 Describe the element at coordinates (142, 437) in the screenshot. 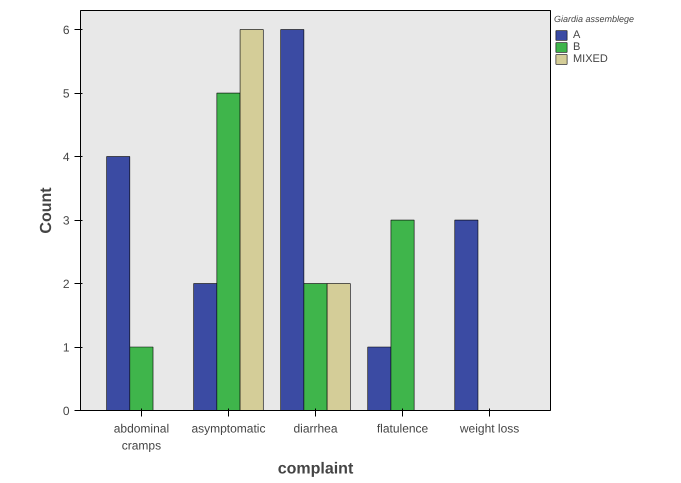

I see `x-tick-label: abdominal cramps` at that location.